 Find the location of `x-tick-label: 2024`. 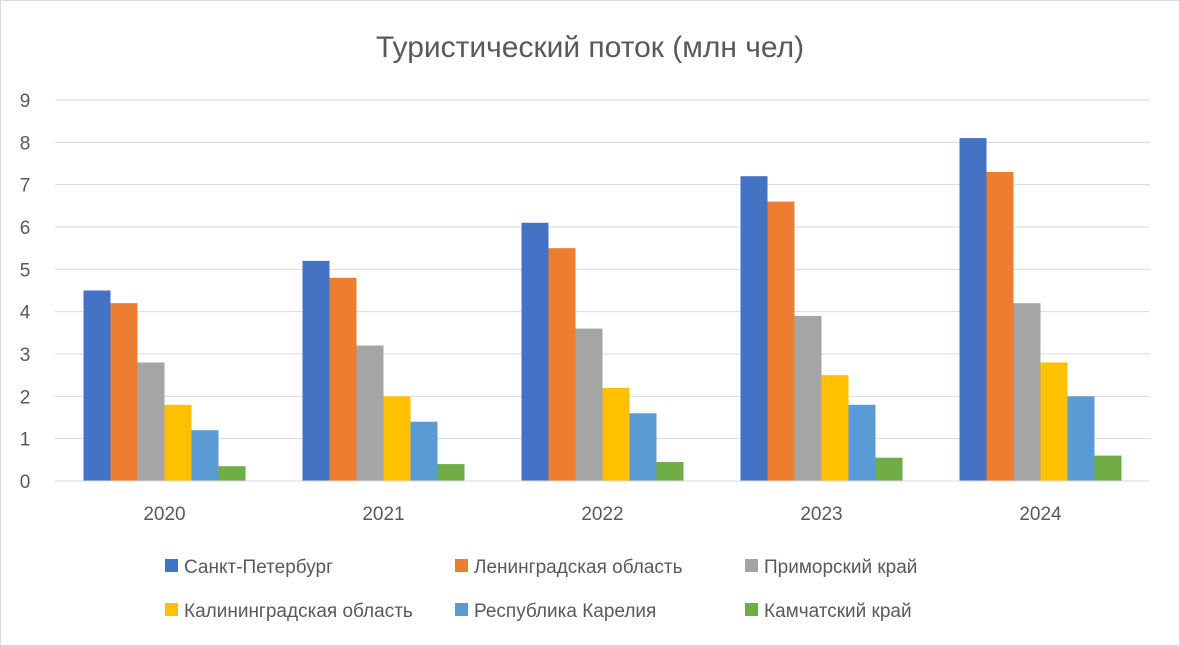

x-tick-label: 2024 is located at coordinates (1040, 514).